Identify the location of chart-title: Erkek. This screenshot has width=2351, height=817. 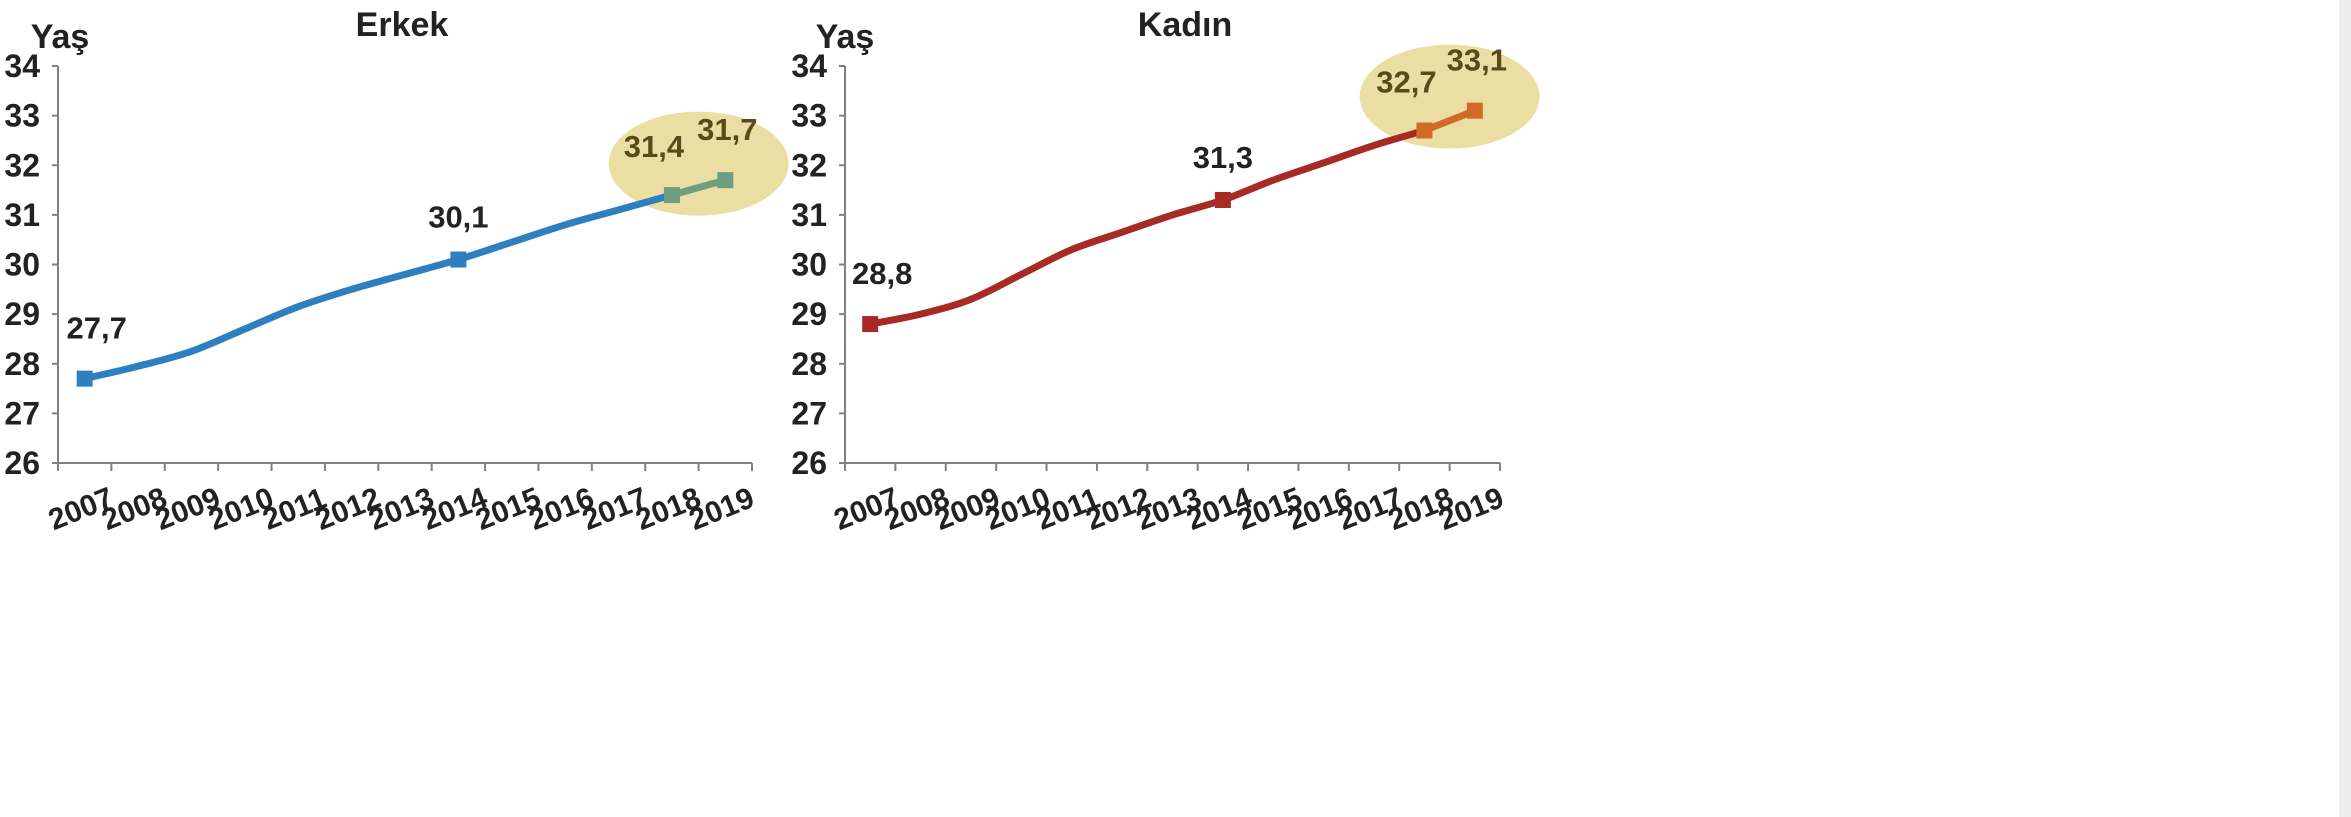
(402, 25).